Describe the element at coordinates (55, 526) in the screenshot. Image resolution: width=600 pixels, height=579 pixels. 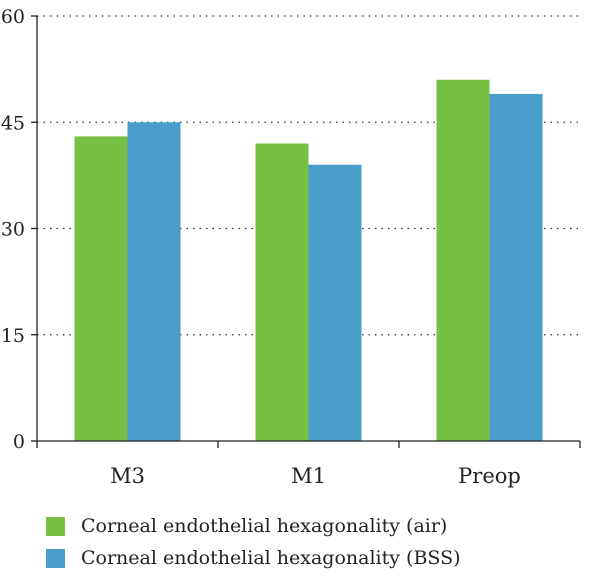
I see `legend-swatch-air` at that location.